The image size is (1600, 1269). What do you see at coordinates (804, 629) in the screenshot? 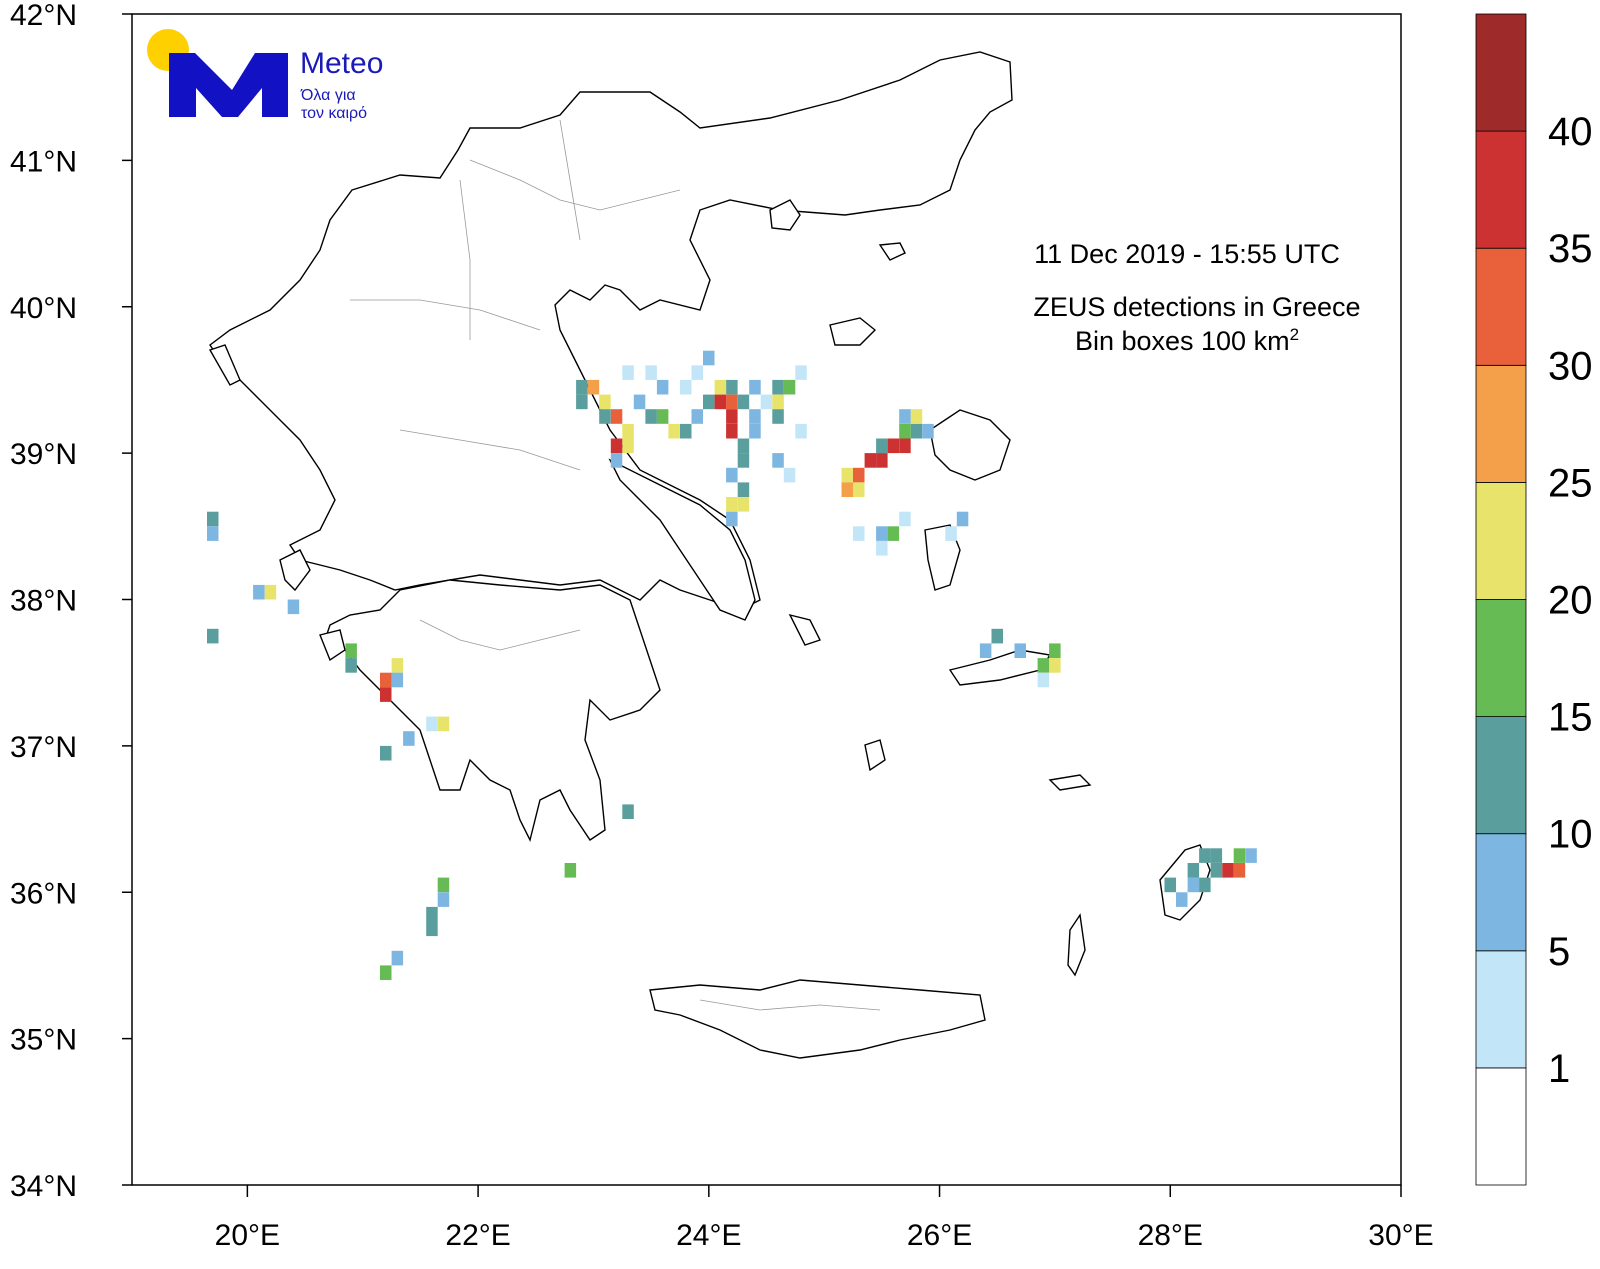
I see `andros-coast` at bounding box center [804, 629].